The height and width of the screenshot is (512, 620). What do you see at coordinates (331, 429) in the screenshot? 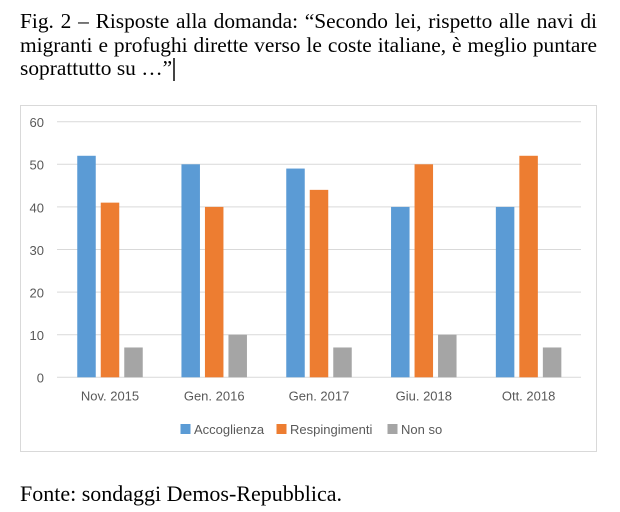
I see `svg-text: Respingimenti` at bounding box center [331, 429].